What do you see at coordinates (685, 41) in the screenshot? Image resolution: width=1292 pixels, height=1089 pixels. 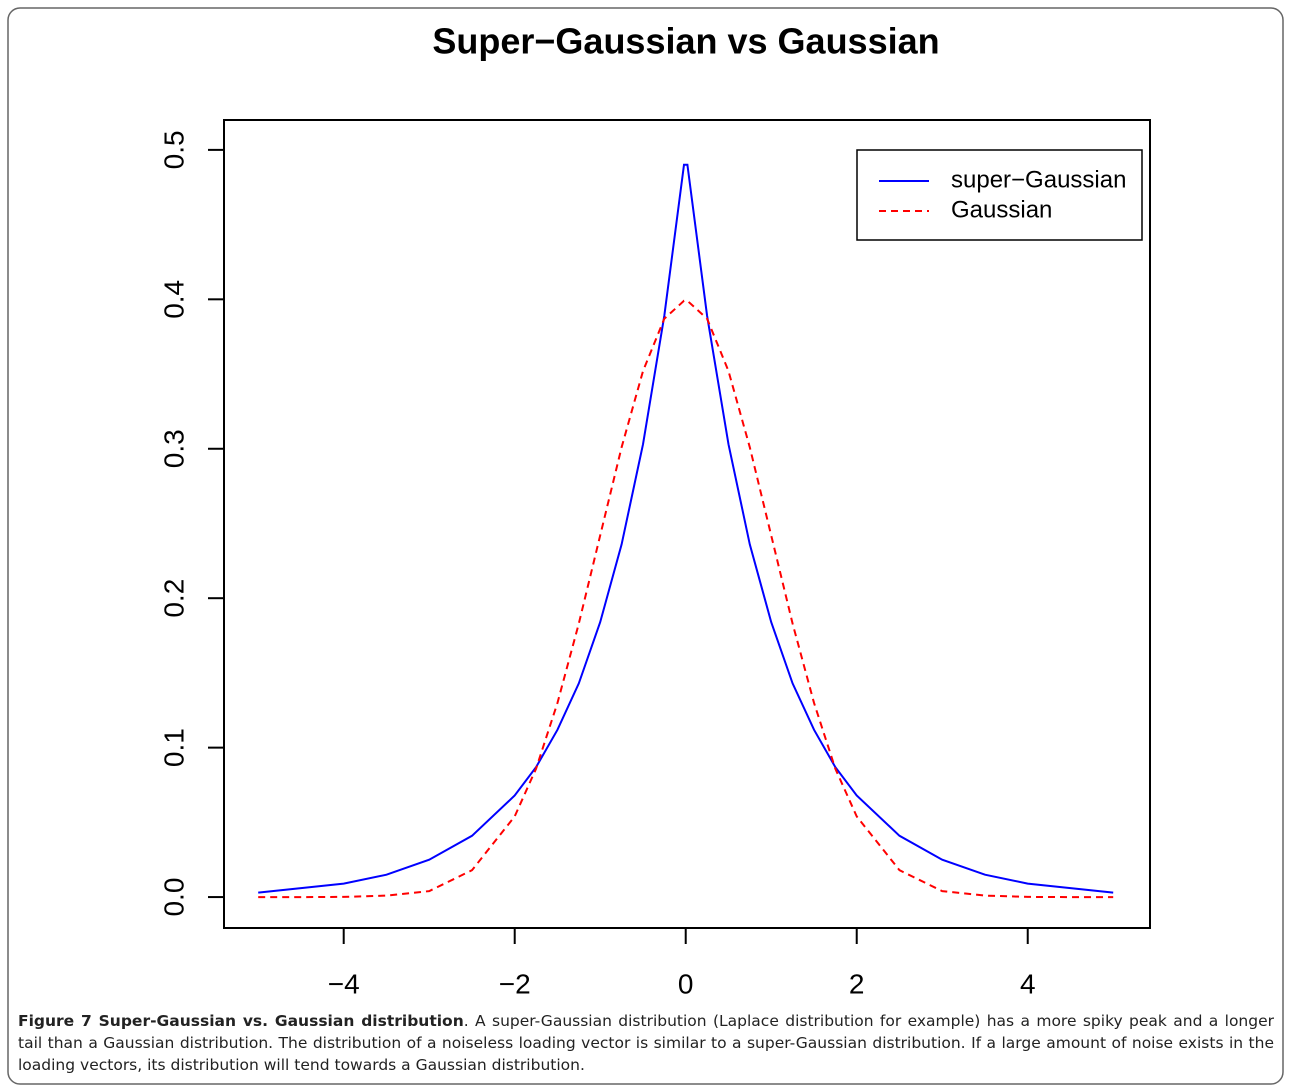 I see `chart-title: Super−Gaussian vs Gaussian` at bounding box center [685, 41].